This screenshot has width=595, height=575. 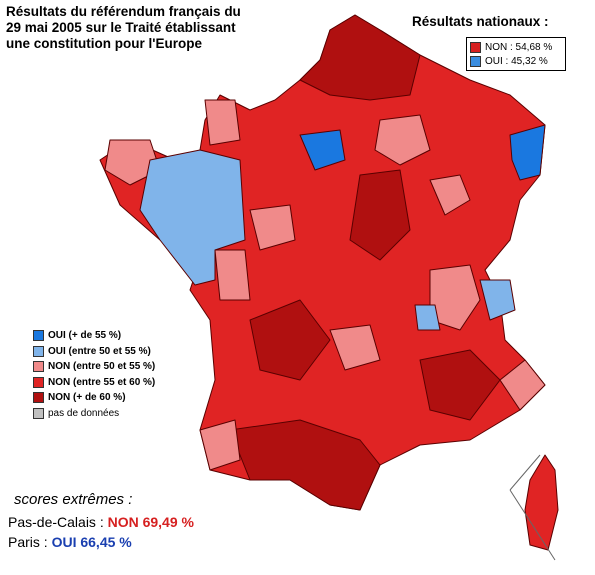 I want to click on legend-item-label: NON (entre 50 et 55 %), so click(x=102, y=367).